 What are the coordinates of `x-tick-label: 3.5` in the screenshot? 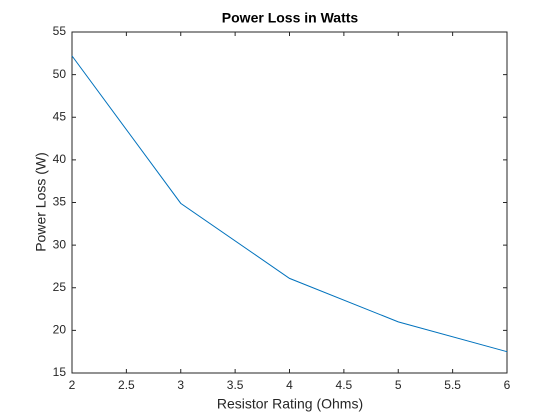 It's located at (235, 385).